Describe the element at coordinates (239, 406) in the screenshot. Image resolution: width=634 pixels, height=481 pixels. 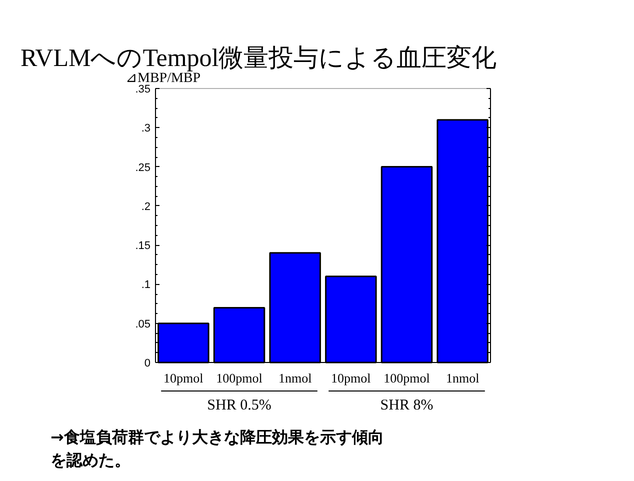
I see `text: SHR 0.5%` at that location.